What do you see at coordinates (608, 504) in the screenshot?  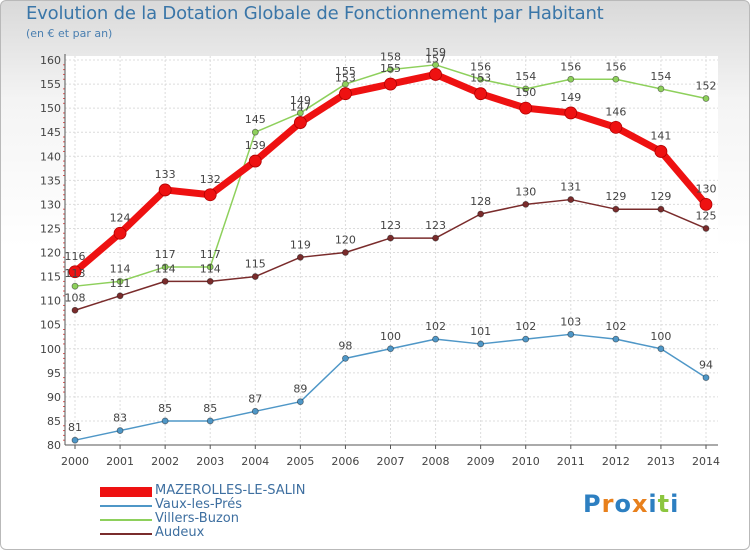 I see `logo-letter: r` at bounding box center [608, 504].